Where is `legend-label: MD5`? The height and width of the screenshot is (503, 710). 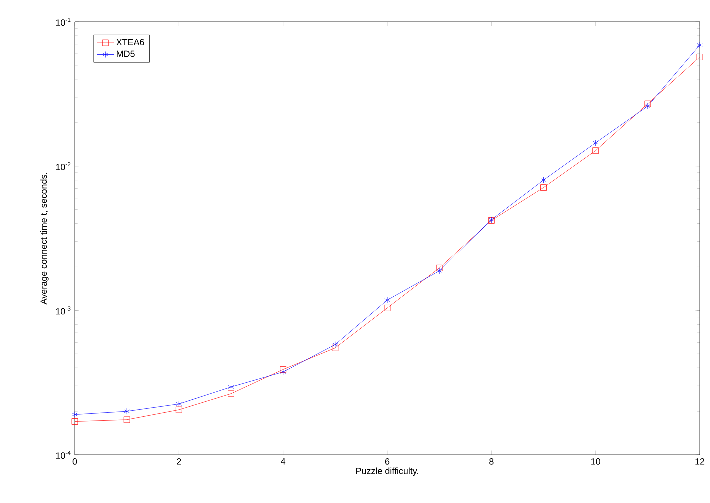 legend-label: MD5 is located at coordinates (126, 54).